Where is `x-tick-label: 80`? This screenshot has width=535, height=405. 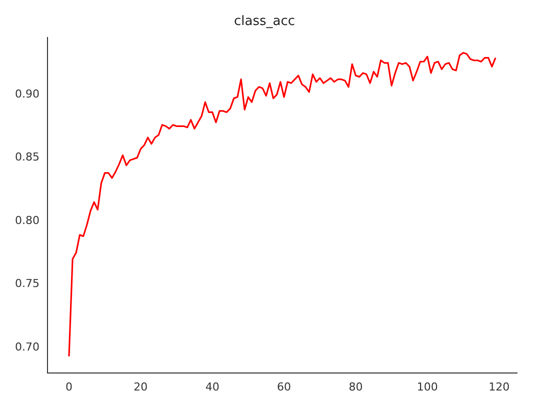
x-tick-label: 80 is located at coordinates (355, 387).